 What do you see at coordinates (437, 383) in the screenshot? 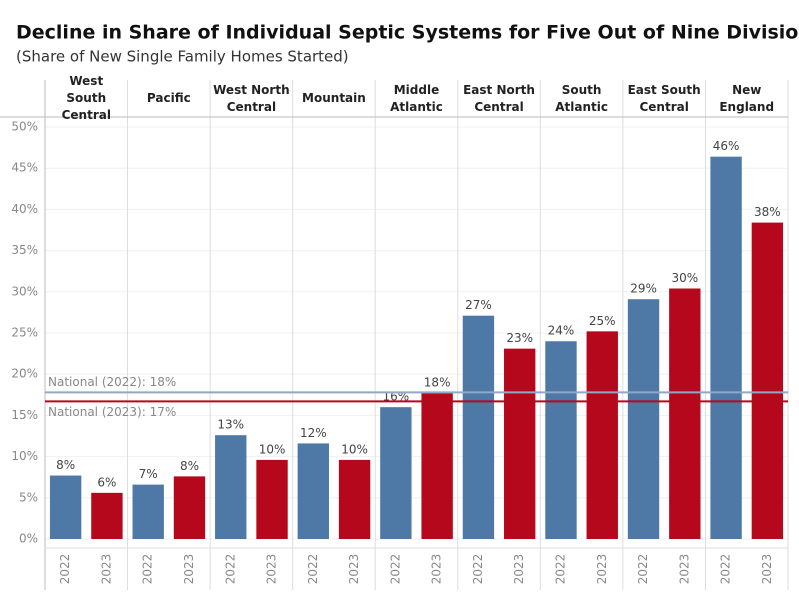
I see `value-label: 18%` at bounding box center [437, 383].